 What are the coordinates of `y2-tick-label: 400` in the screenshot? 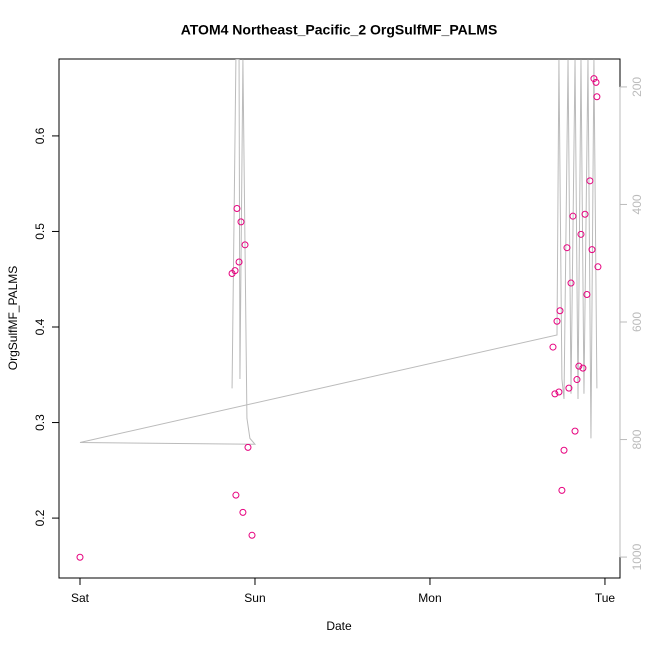 It's located at (637, 204).